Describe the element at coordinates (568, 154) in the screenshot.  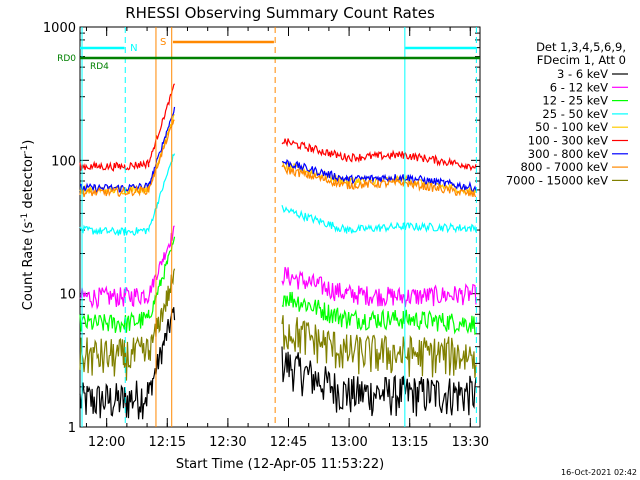
I see `legend-label: 300 - 800 keV` at that location.